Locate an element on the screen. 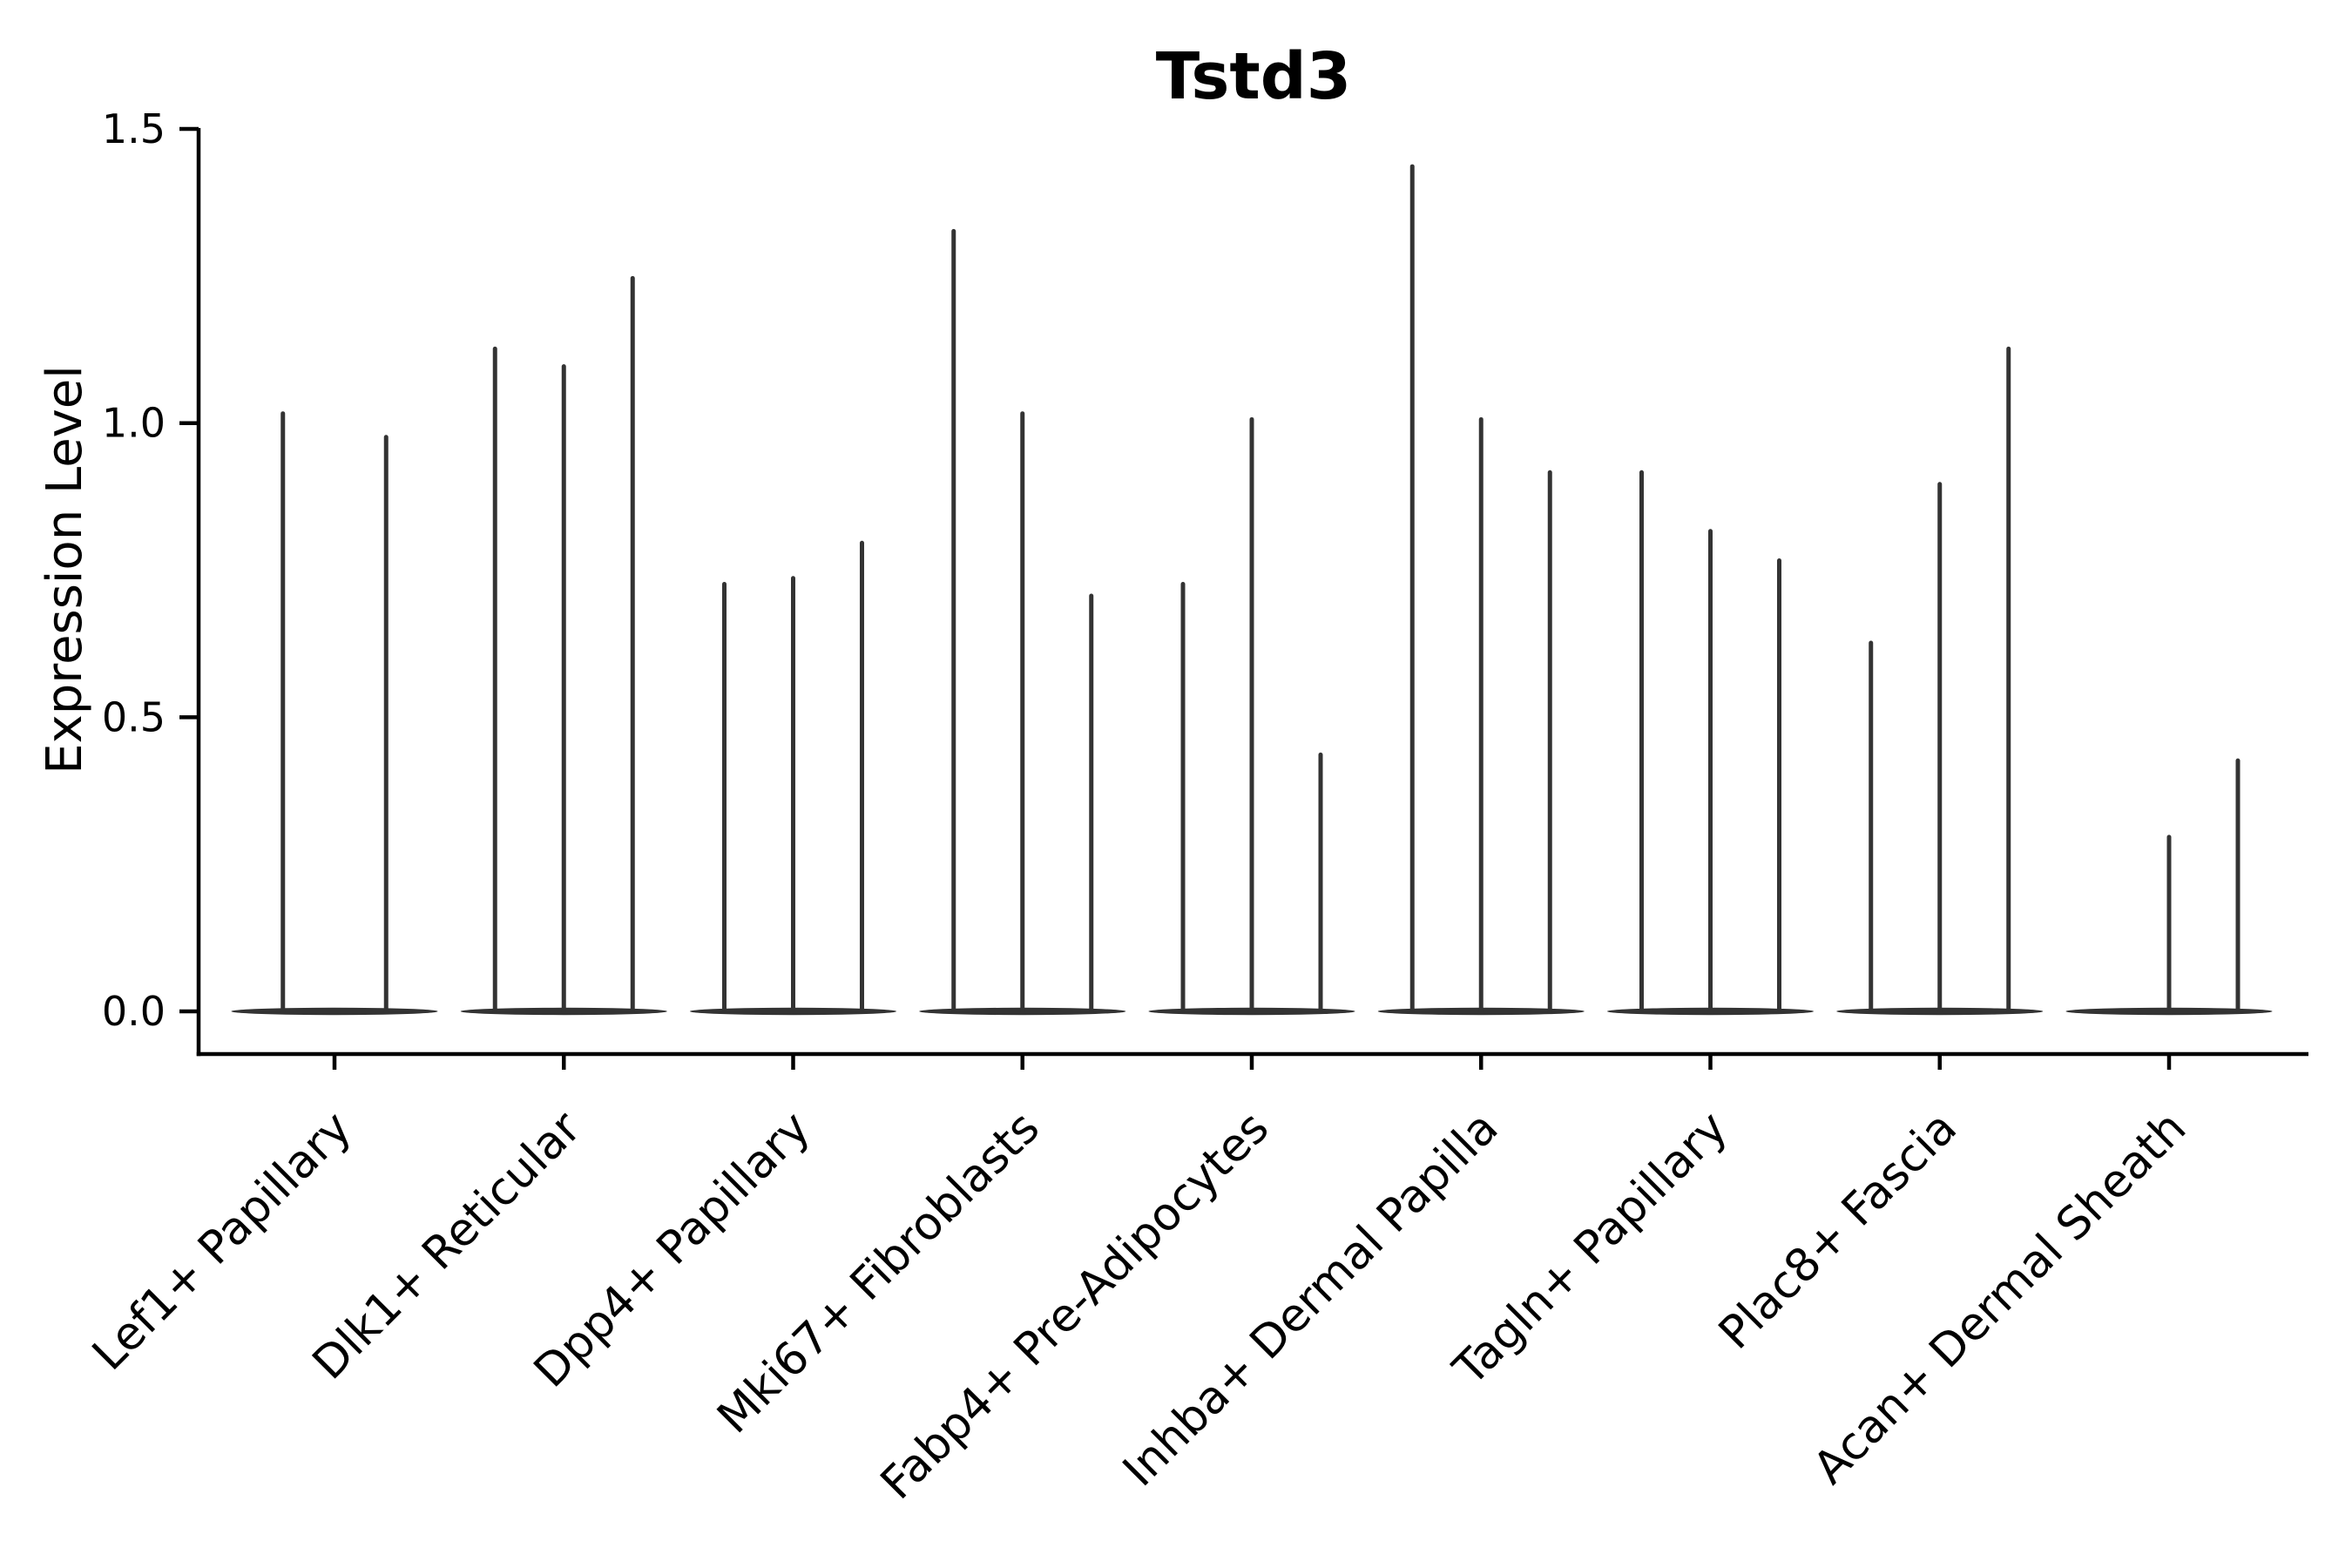 This screenshot has height=1568, width=2352. x-tick-label: Acan+ Dermal Sheath is located at coordinates (2001, 1299).